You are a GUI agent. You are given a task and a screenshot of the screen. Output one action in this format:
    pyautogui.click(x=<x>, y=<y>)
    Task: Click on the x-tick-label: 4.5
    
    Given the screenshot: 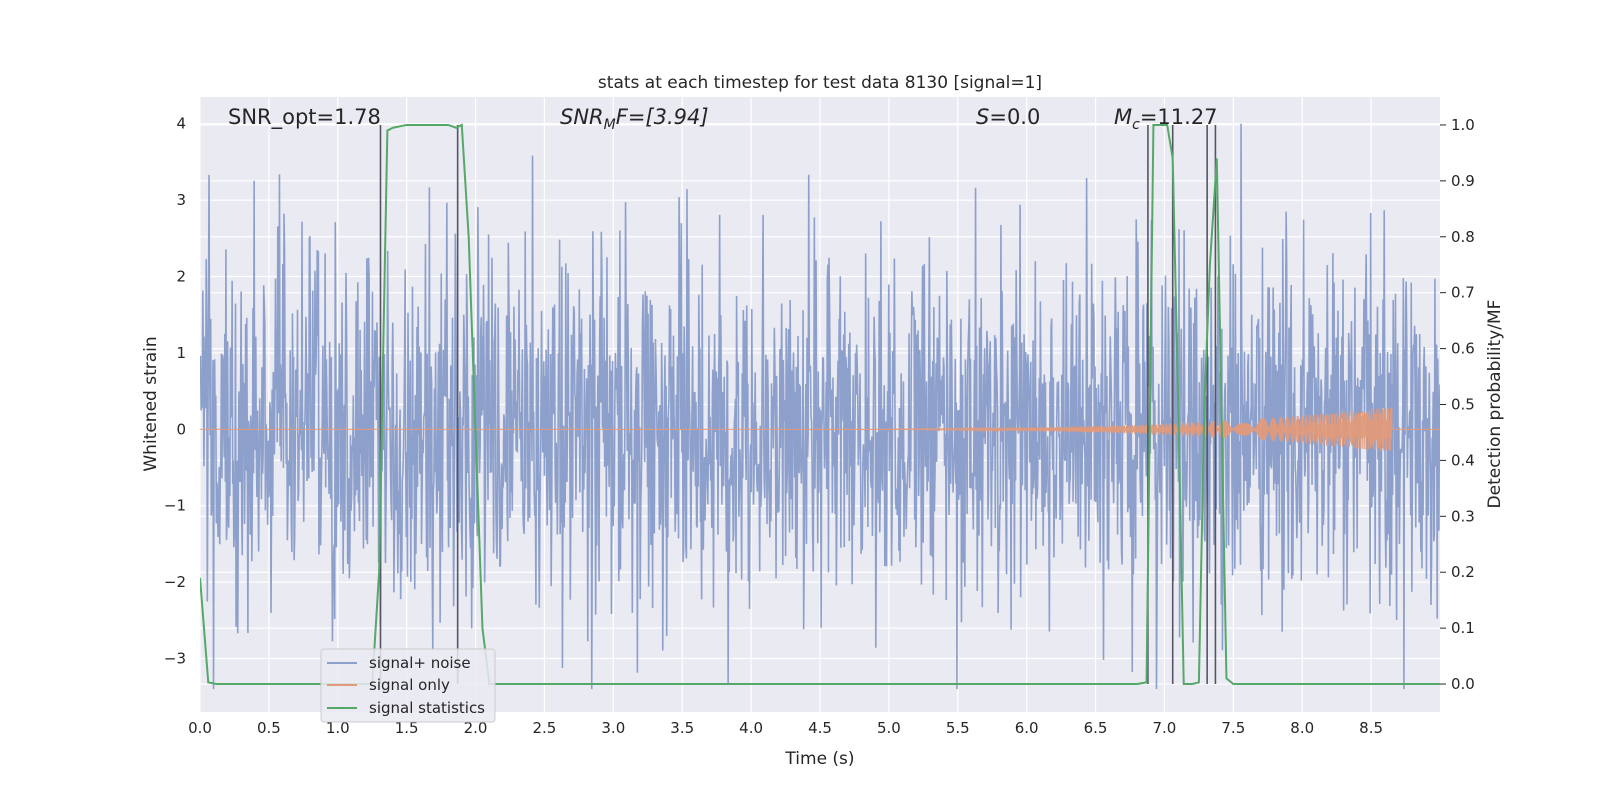 What is the action you would take?
    pyautogui.click(x=820, y=728)
    